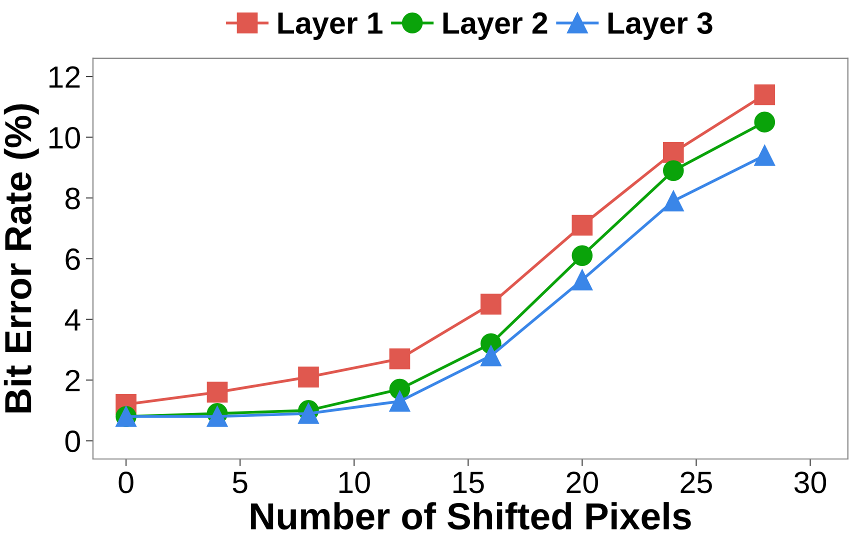 The height and width of the screenshot is (540, 853). What do you see at coordinates (73, 259) in the screenshot?
I see `y-tick-label: 6` at bounding box center [73, 259].